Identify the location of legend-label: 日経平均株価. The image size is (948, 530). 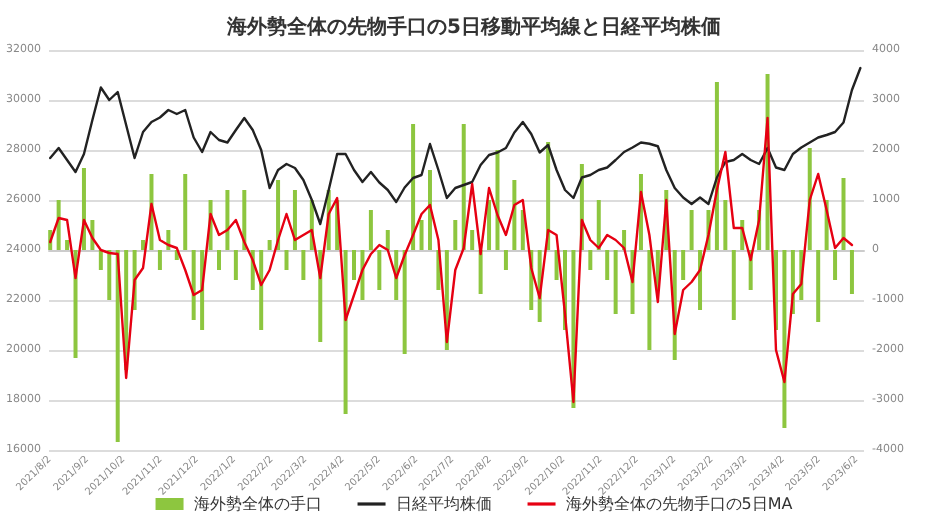
(443, 504).